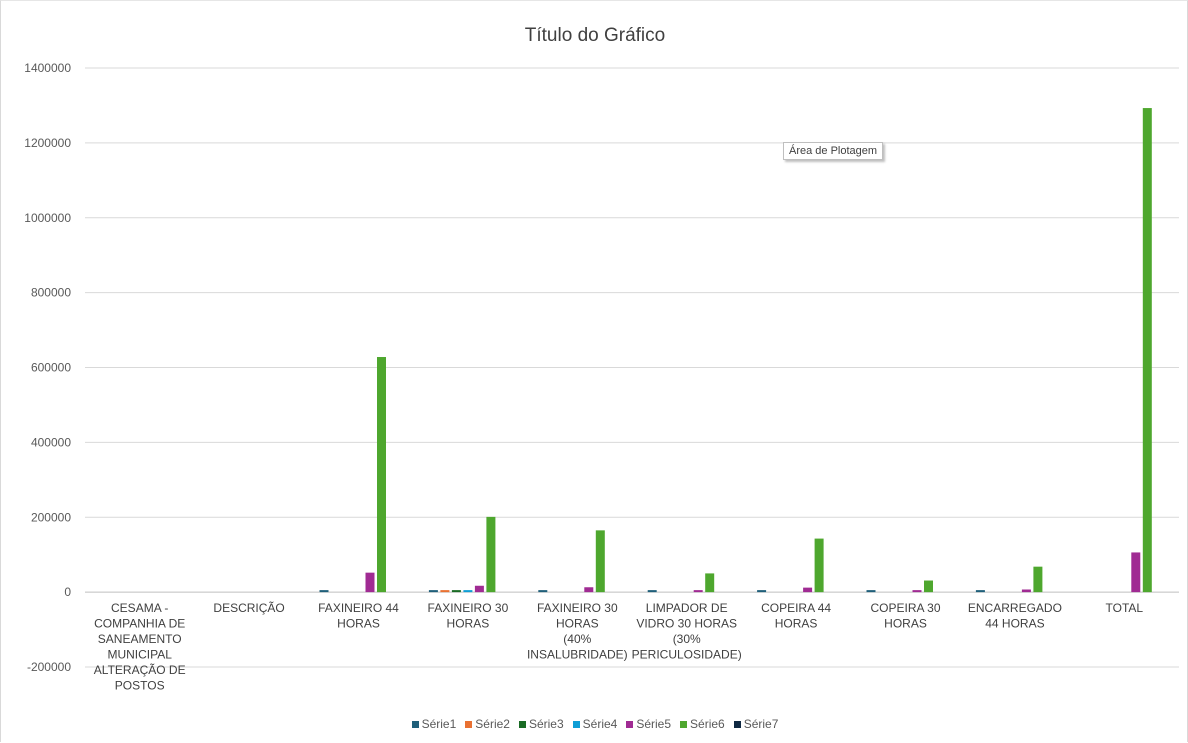 The image size is (1188, 743). I want to click on chart-title: Título do Gráfico, so click(595, 35).